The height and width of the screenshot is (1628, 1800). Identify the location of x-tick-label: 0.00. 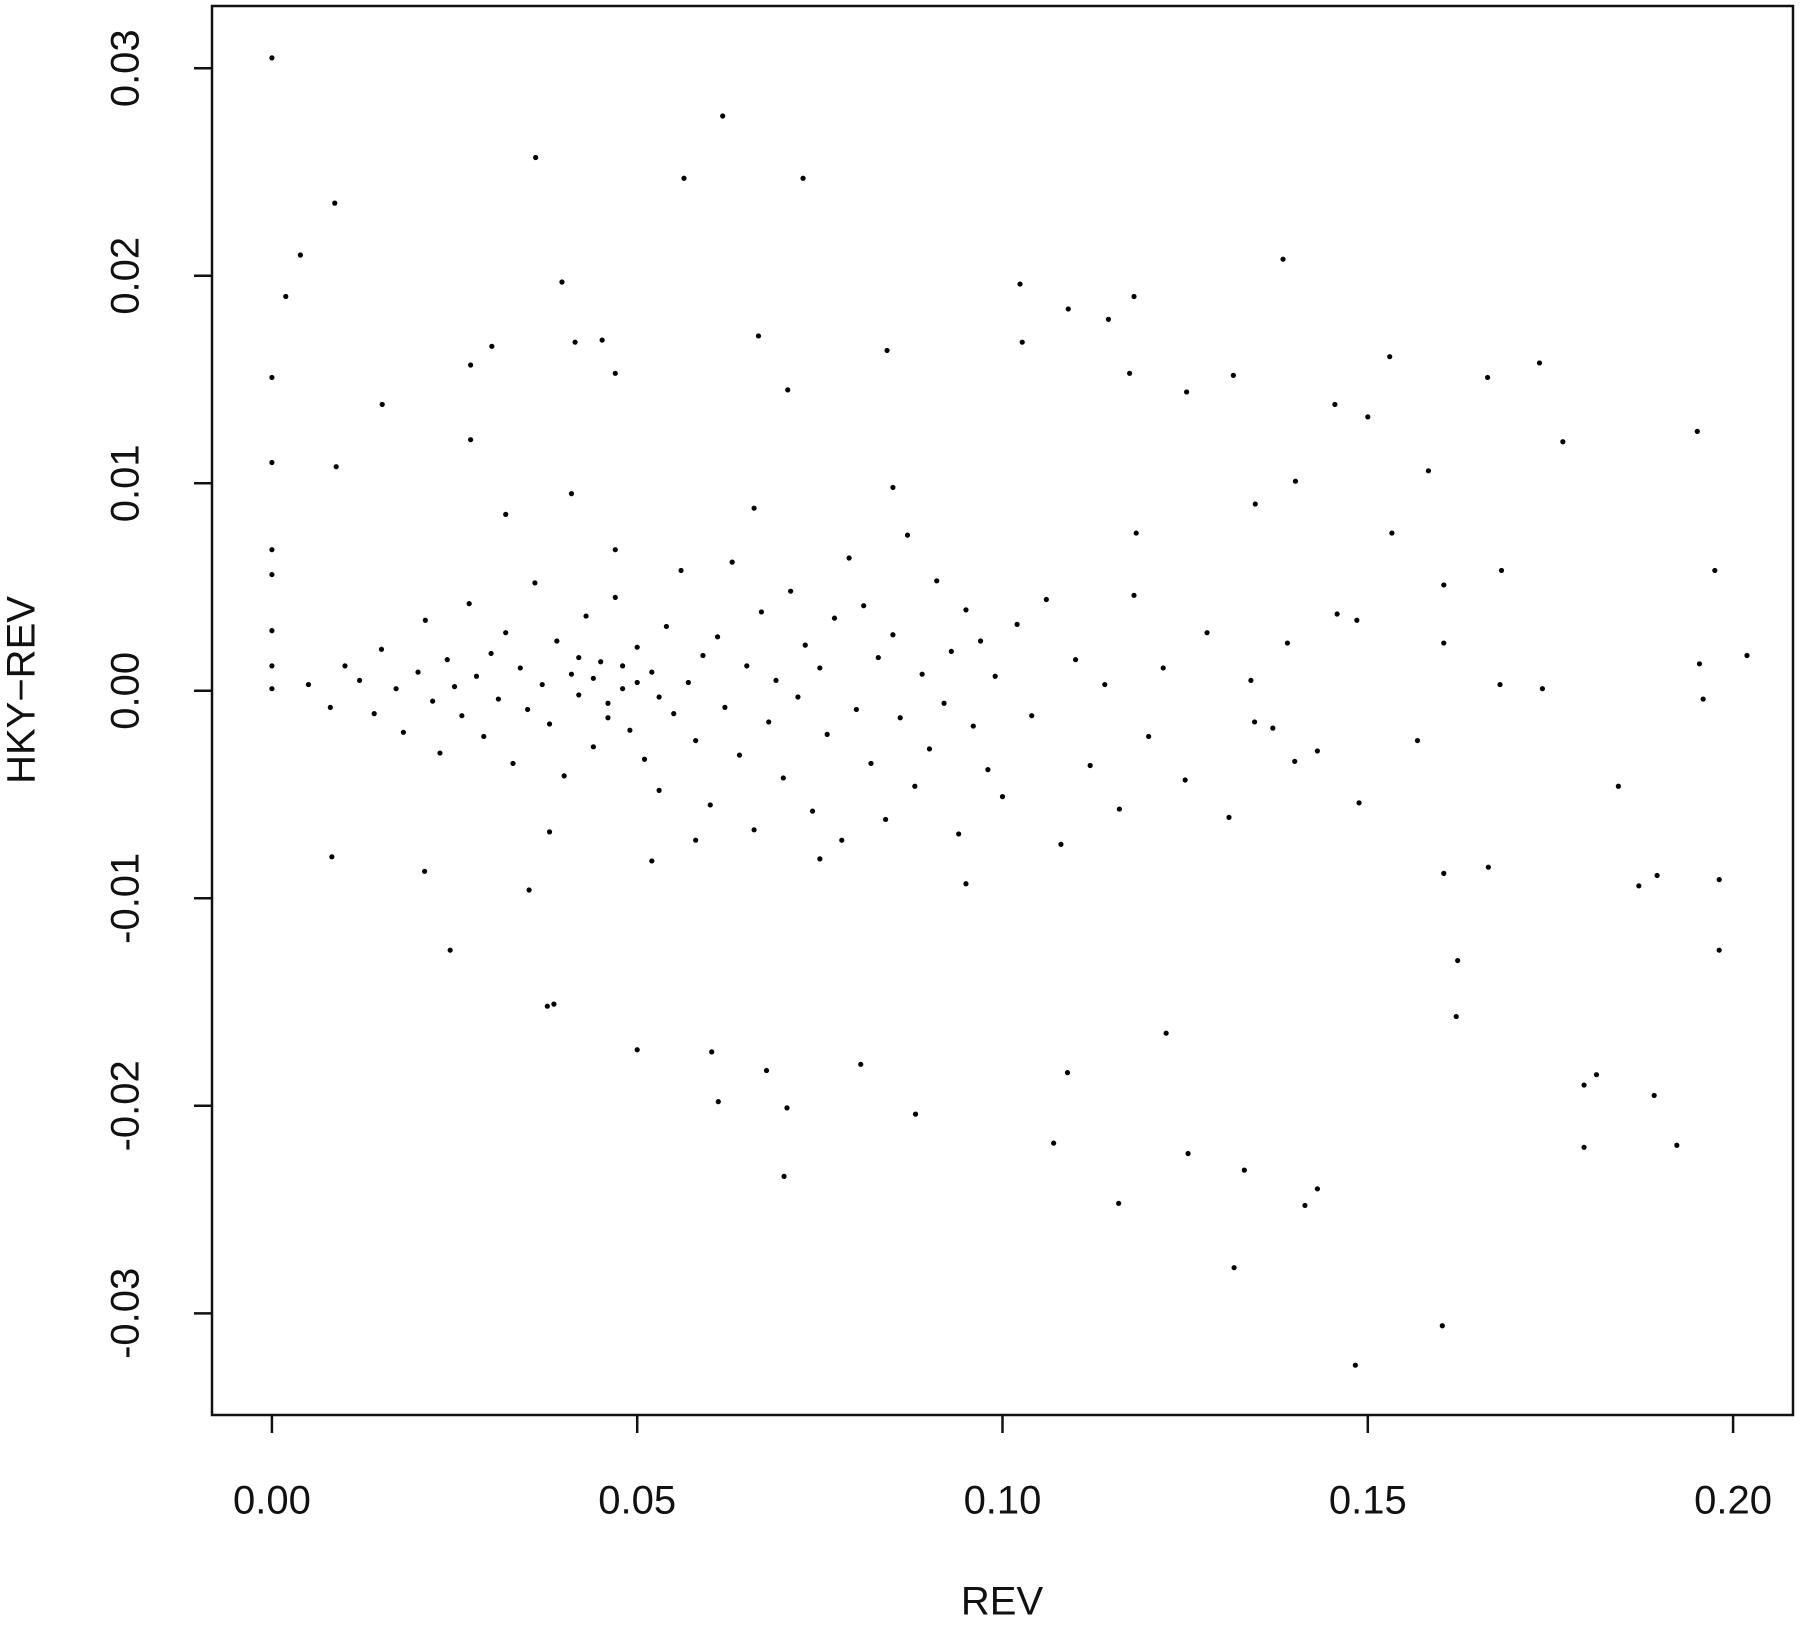
(272, 1501).